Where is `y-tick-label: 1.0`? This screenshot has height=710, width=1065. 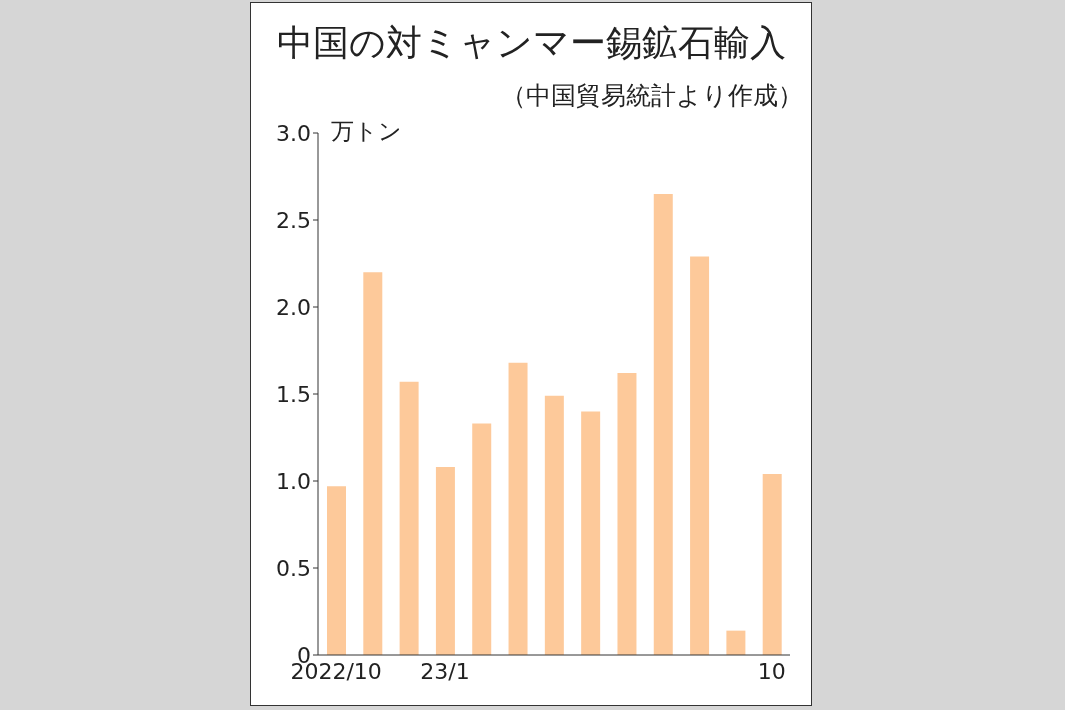 y-tick-label: 1.0 is located at coordinates (293, 481).